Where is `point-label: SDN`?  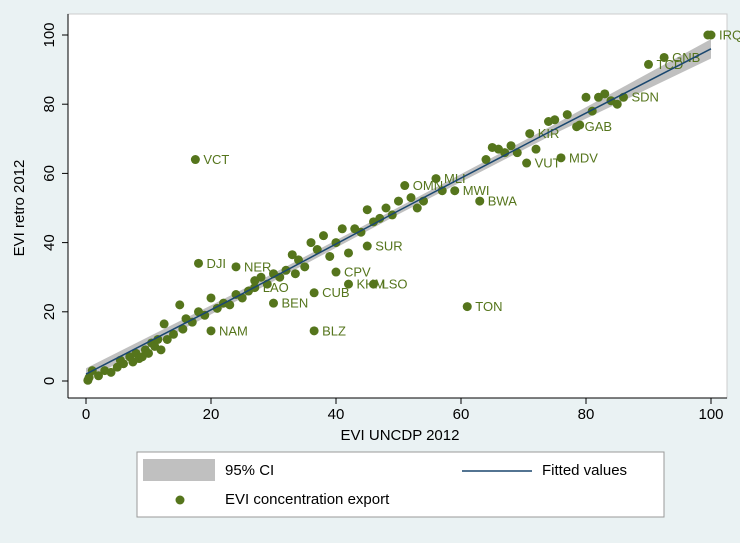 point-label: SDN is located at coordinates (645, 97).